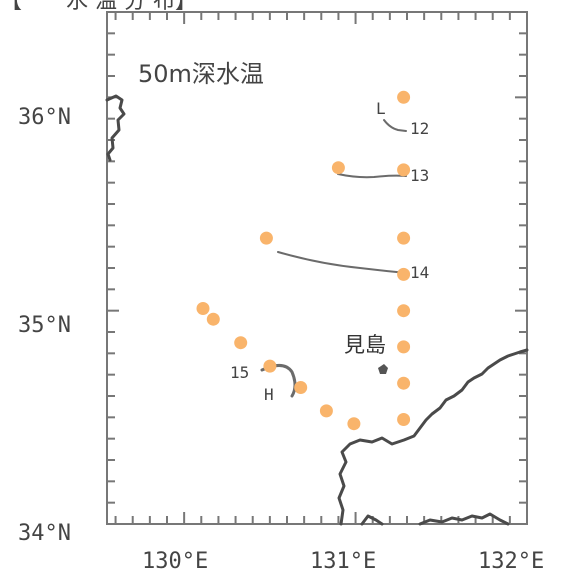  I want to click on lon-label-130e: 130°E, so click(175, 561).